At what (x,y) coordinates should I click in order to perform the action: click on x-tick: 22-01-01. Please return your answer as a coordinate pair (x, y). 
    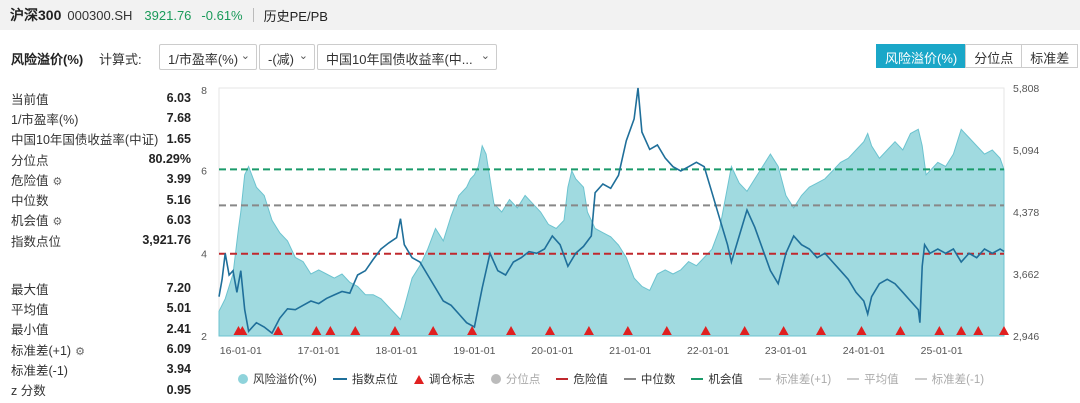
    Looking at the image, I should click on (708, 351).